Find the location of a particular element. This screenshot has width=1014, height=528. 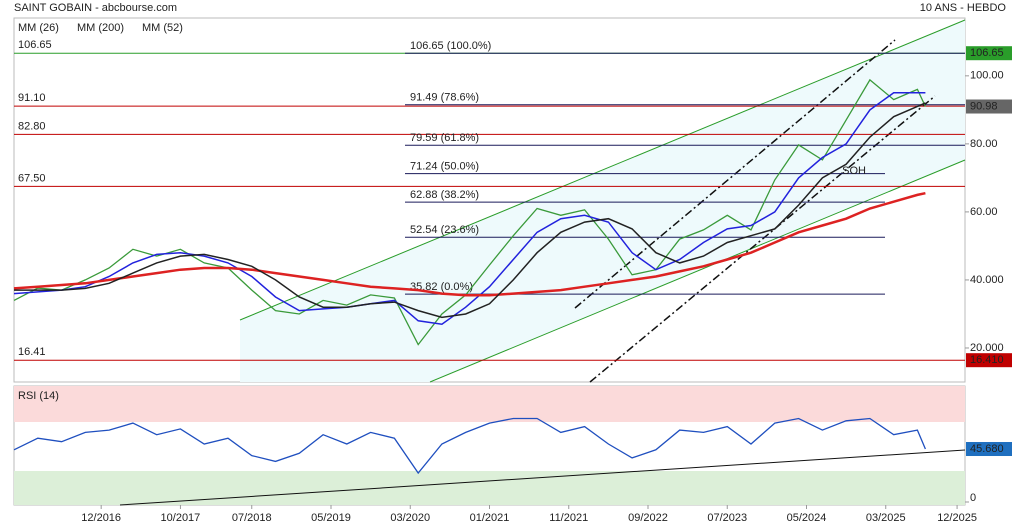

level-label: 91.10 is located at coordinates (32, 98).